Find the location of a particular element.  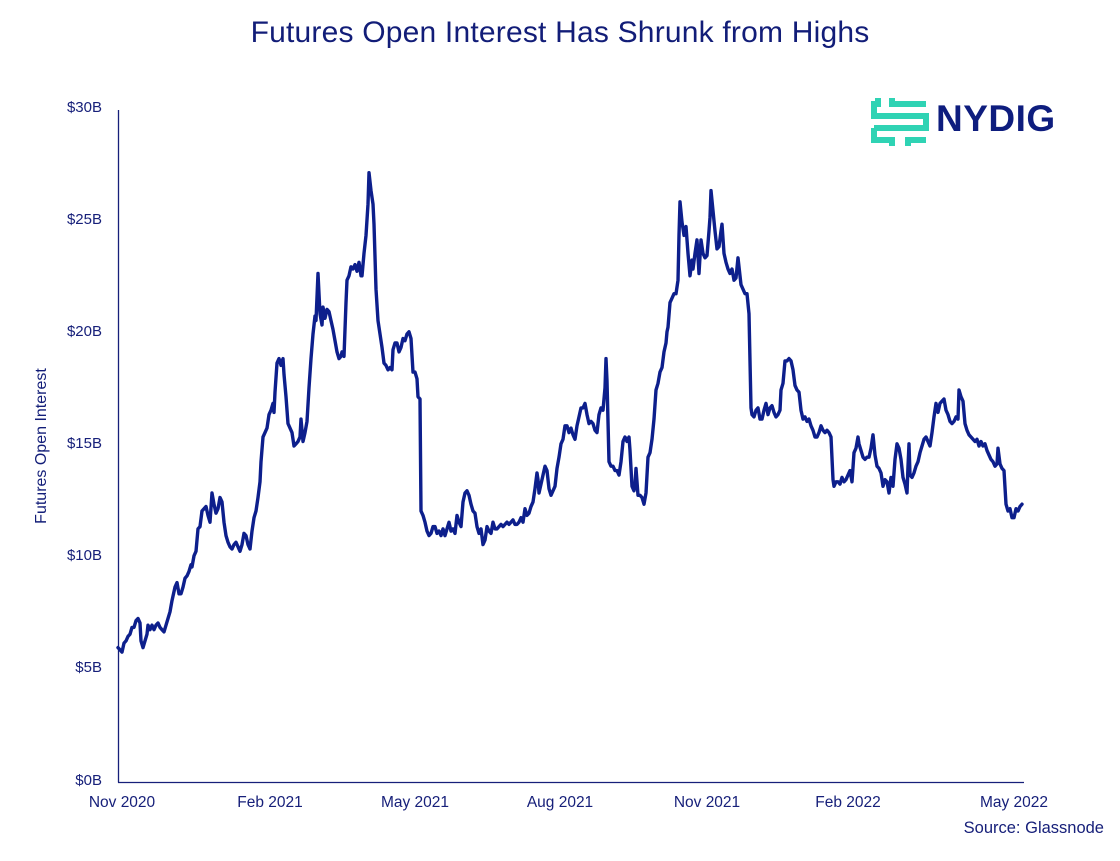

y-tick-0: $0B is located at coordinates (88, 780).